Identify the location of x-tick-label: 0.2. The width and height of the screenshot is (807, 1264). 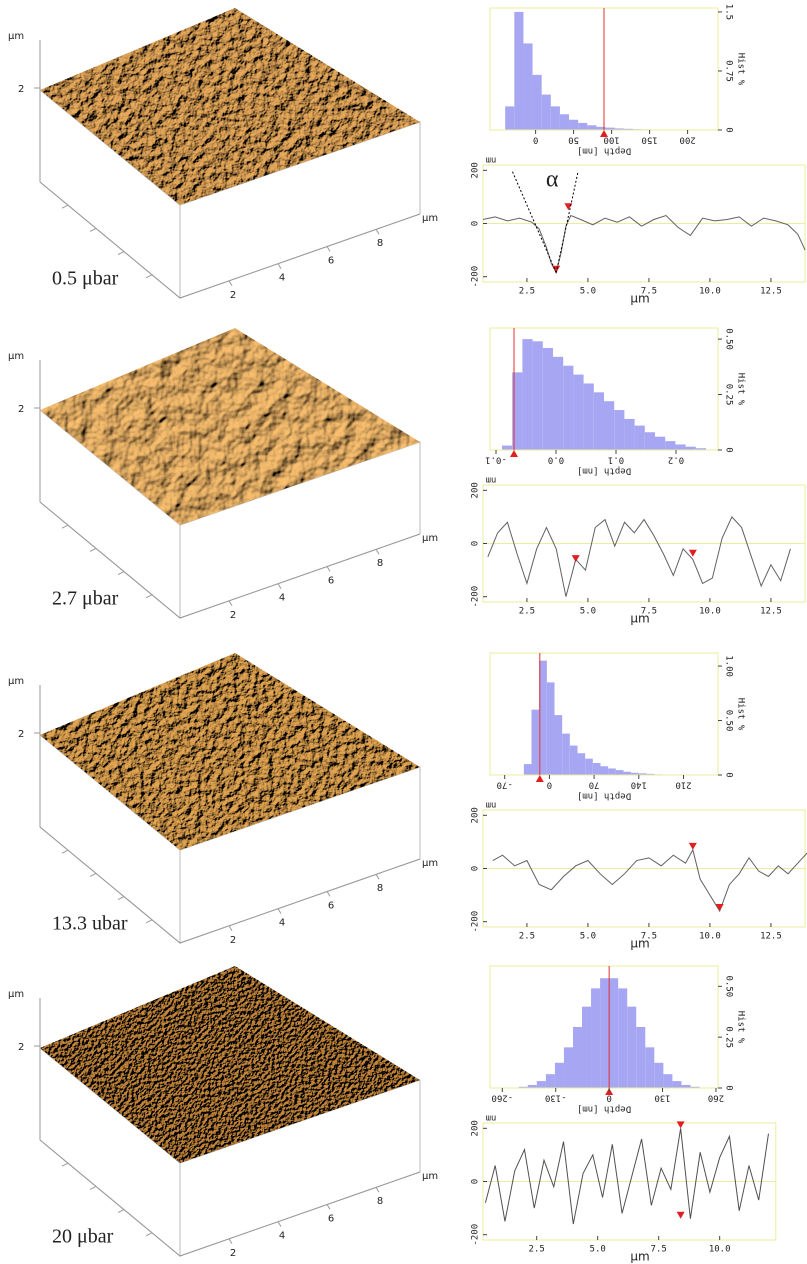
(676, 460).